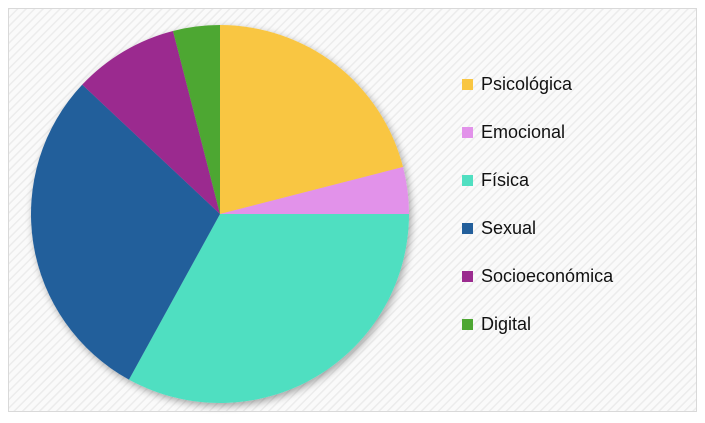  I want to click on legend-label: Emocional, so click(523, 132).